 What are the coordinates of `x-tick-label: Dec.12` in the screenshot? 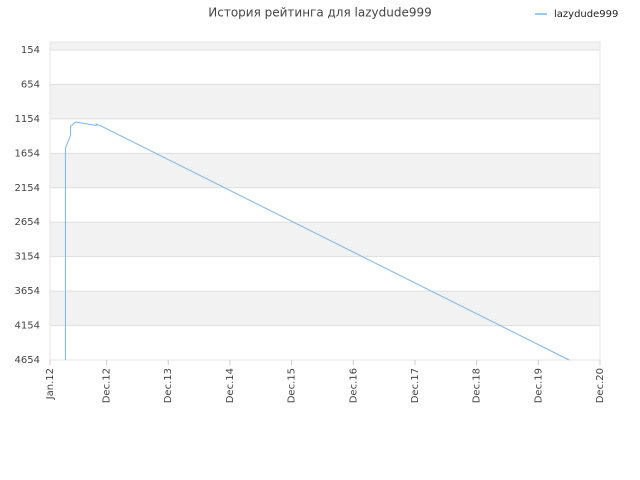 It's located at (107, 385).